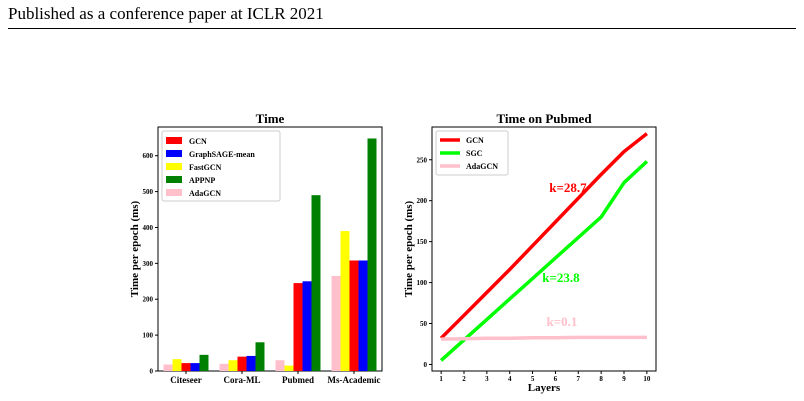 Image resolution: width=804 pixels, height=401 pixels. I want to click on line-sgc, so click(544, 261).